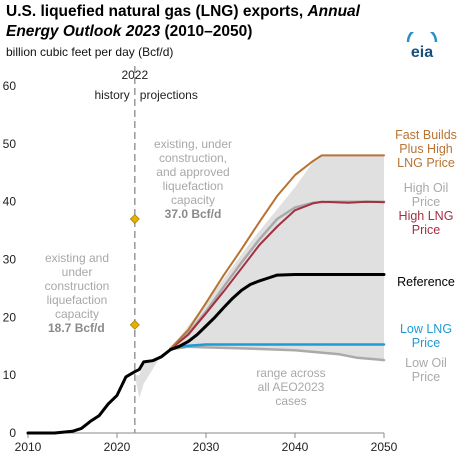  What do you see at coordinates (426, 329) in the screenshot?
I see `series-label-low-lng-price: Low LNG` at bounding box center [426, 329].